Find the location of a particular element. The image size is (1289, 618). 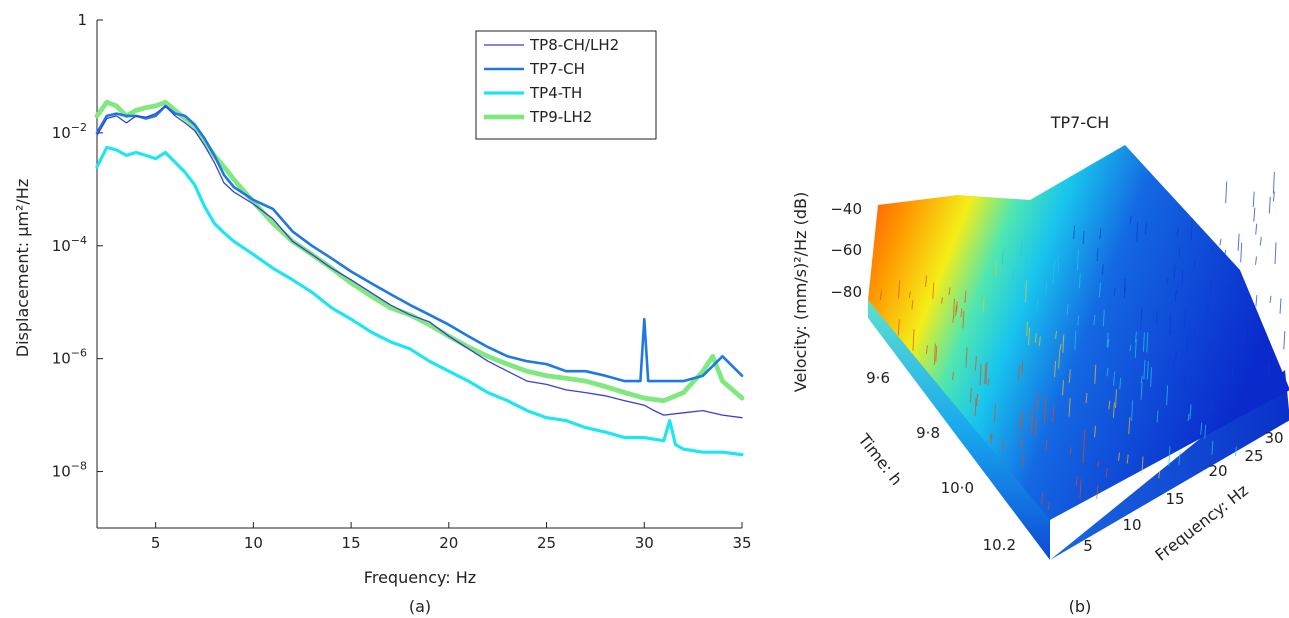

y-tick-label: 10⁻⁶ is located at coordinates (69, 357).